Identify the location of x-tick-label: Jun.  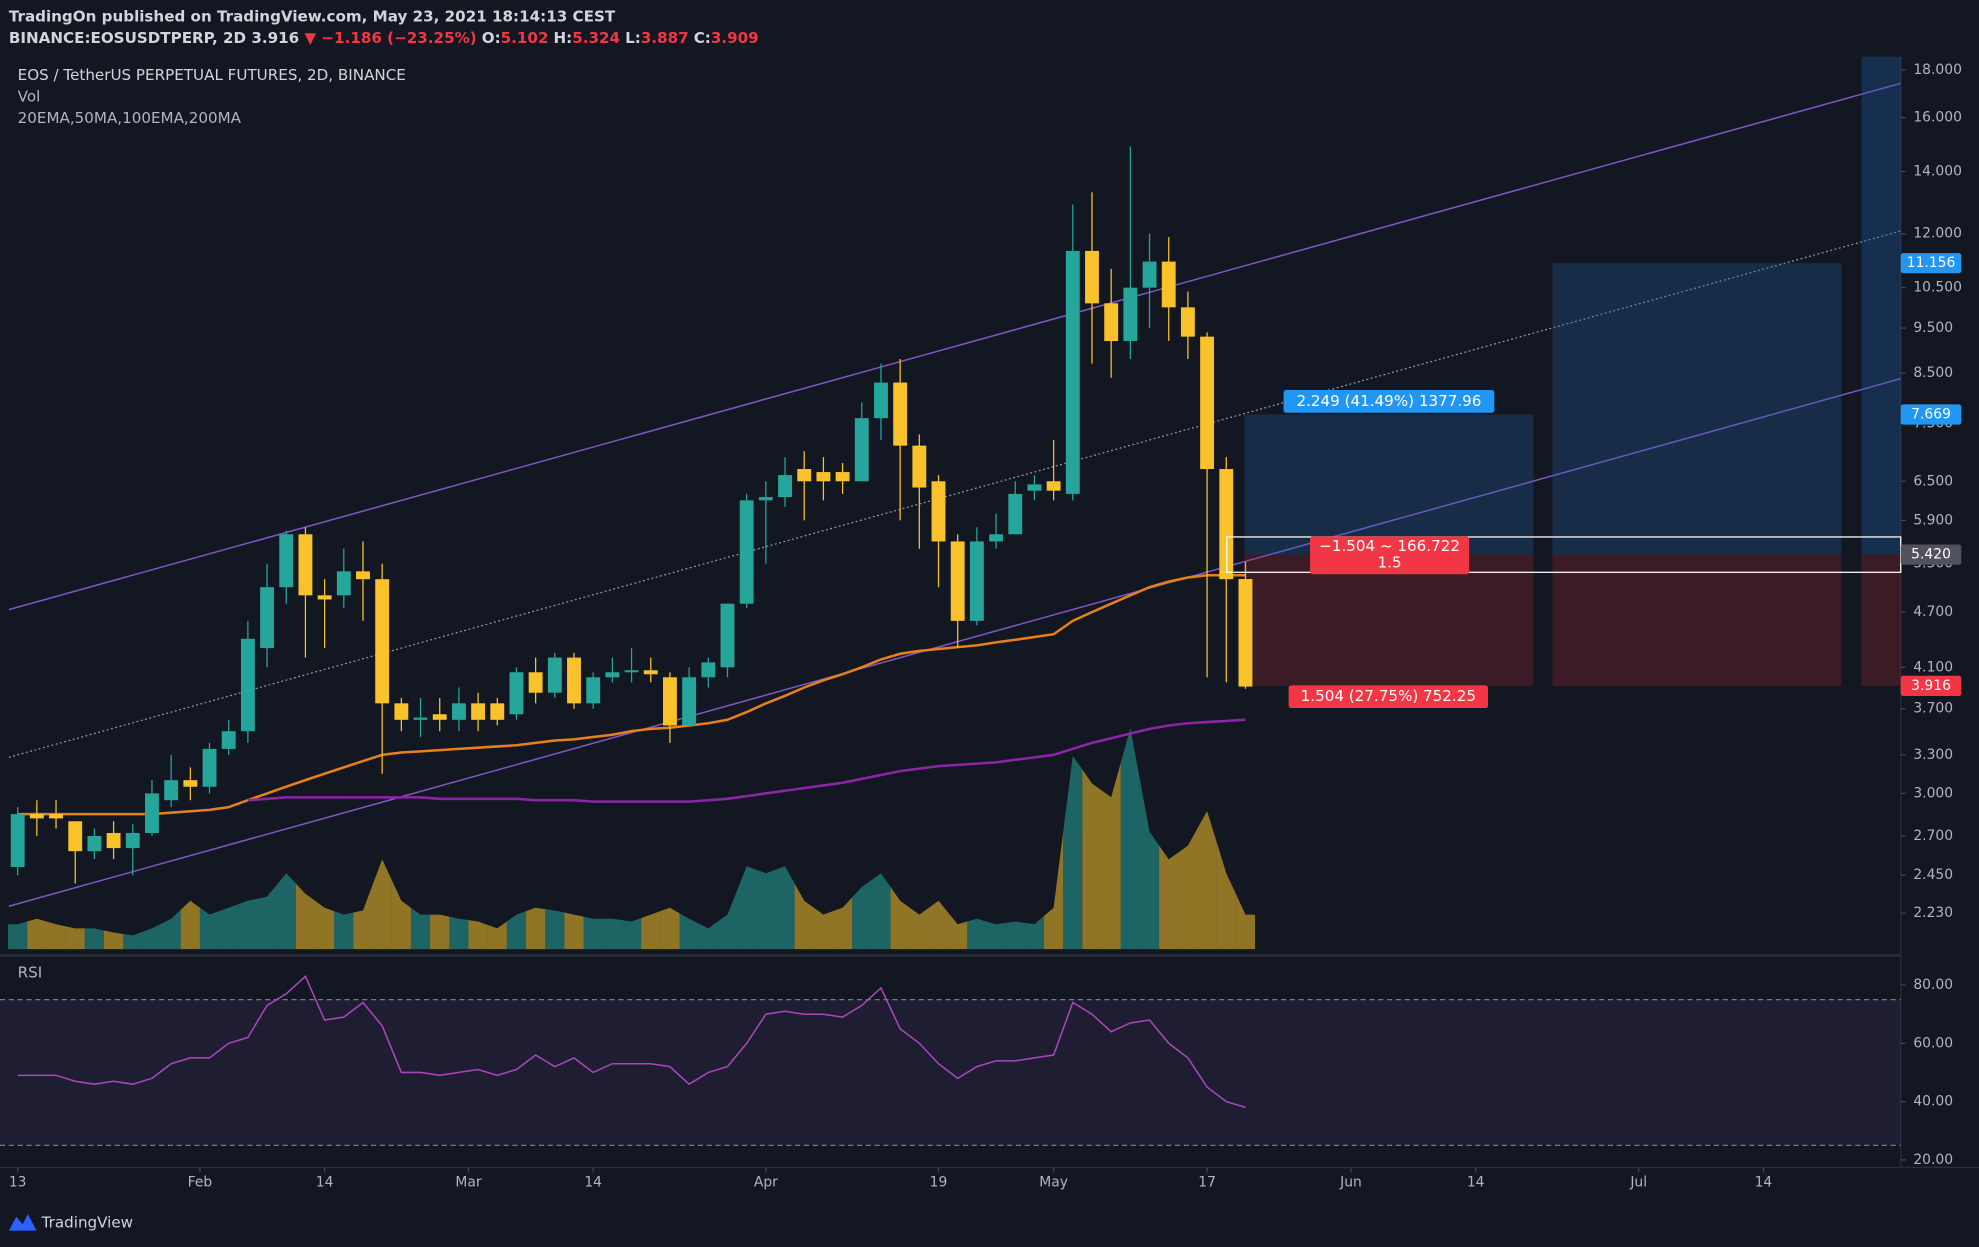
(1350, 1183).